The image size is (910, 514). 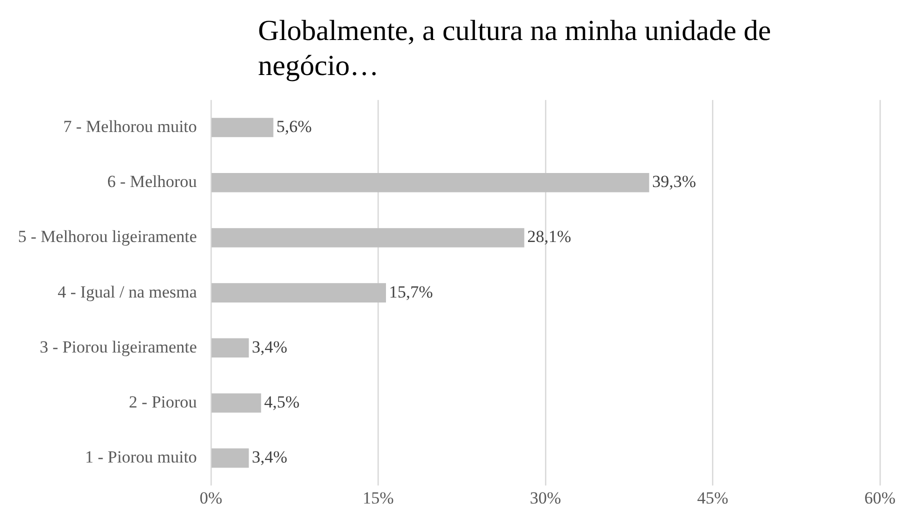 I want to click on data-label: 39,3%, so click(x=674, y=182).